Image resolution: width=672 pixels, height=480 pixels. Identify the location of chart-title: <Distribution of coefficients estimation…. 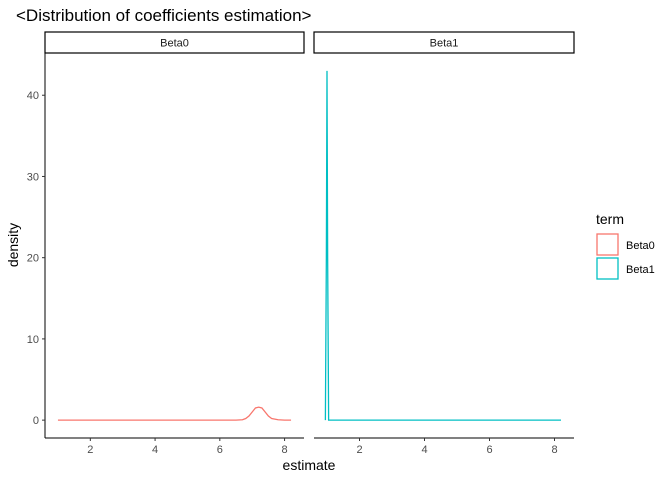
(164, 15).